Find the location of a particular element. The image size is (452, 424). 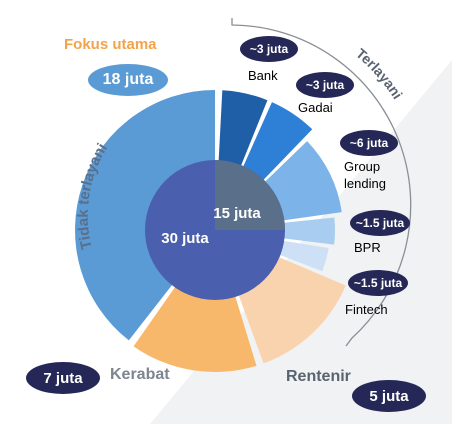

served-arc-label: Terlayani is located at coordinates (379, 73).